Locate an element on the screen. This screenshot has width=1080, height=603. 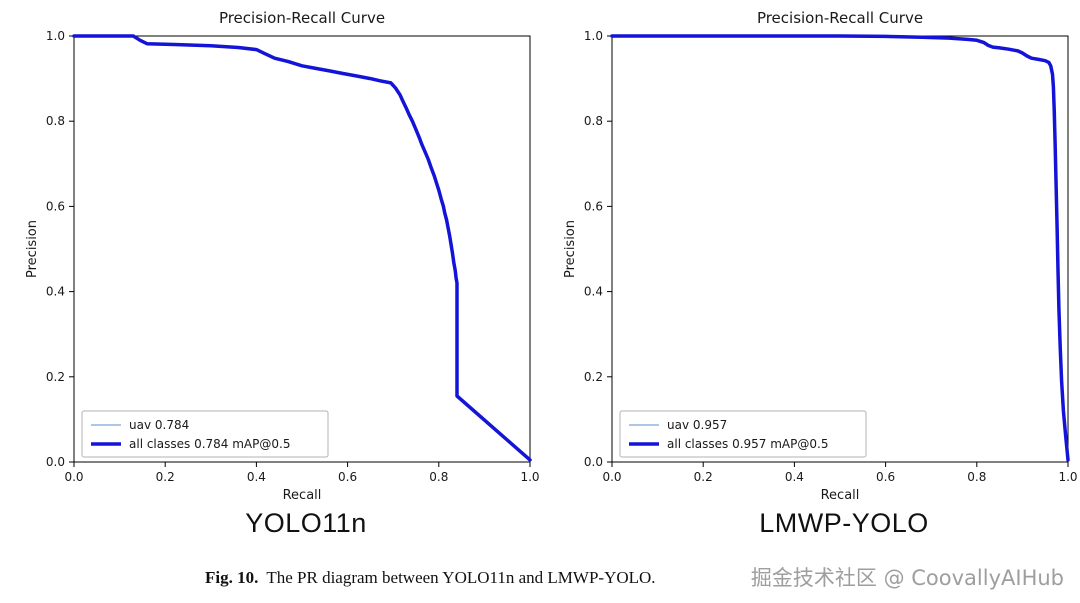
legend-label: uav 0.784 is located at coordinates (159, 425).